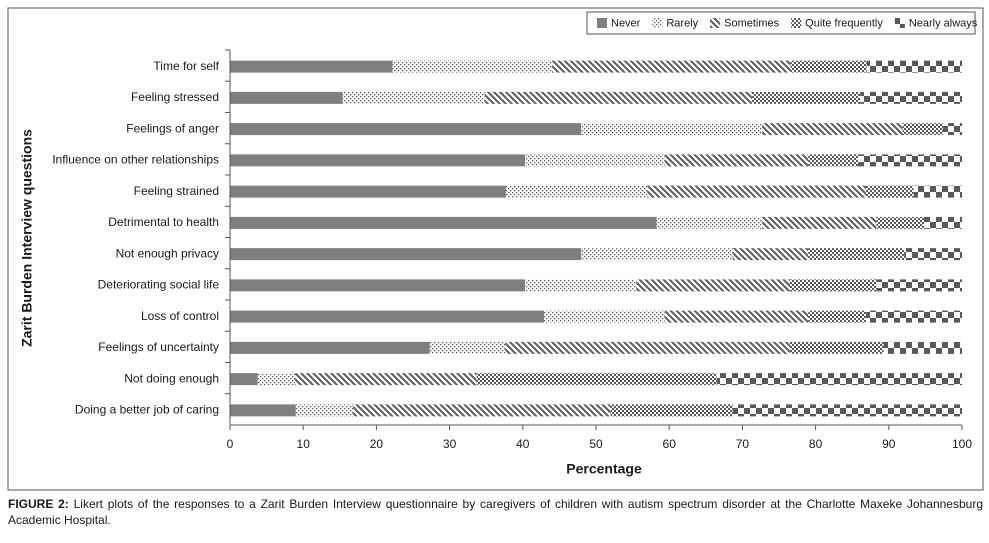 The height and width of the screenshot is (543, 989). I want to click on legend-box, so click(781, 23).